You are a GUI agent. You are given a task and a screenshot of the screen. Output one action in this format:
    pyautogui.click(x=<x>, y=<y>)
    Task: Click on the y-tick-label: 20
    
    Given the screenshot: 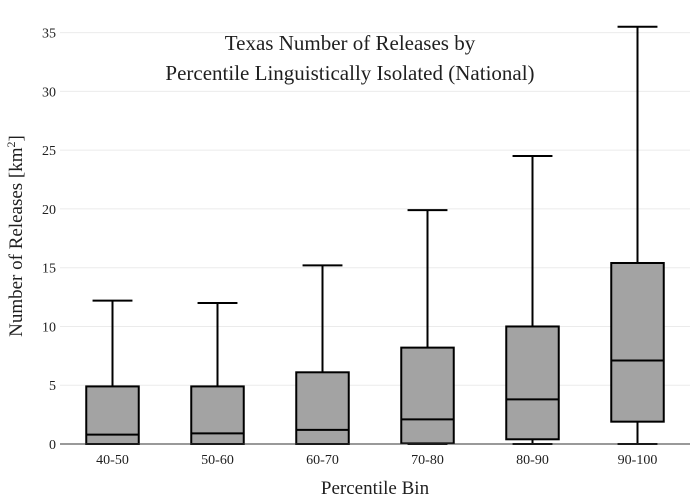 What is the action you would take?
    pyautogui.click(x=49, y=210)
    